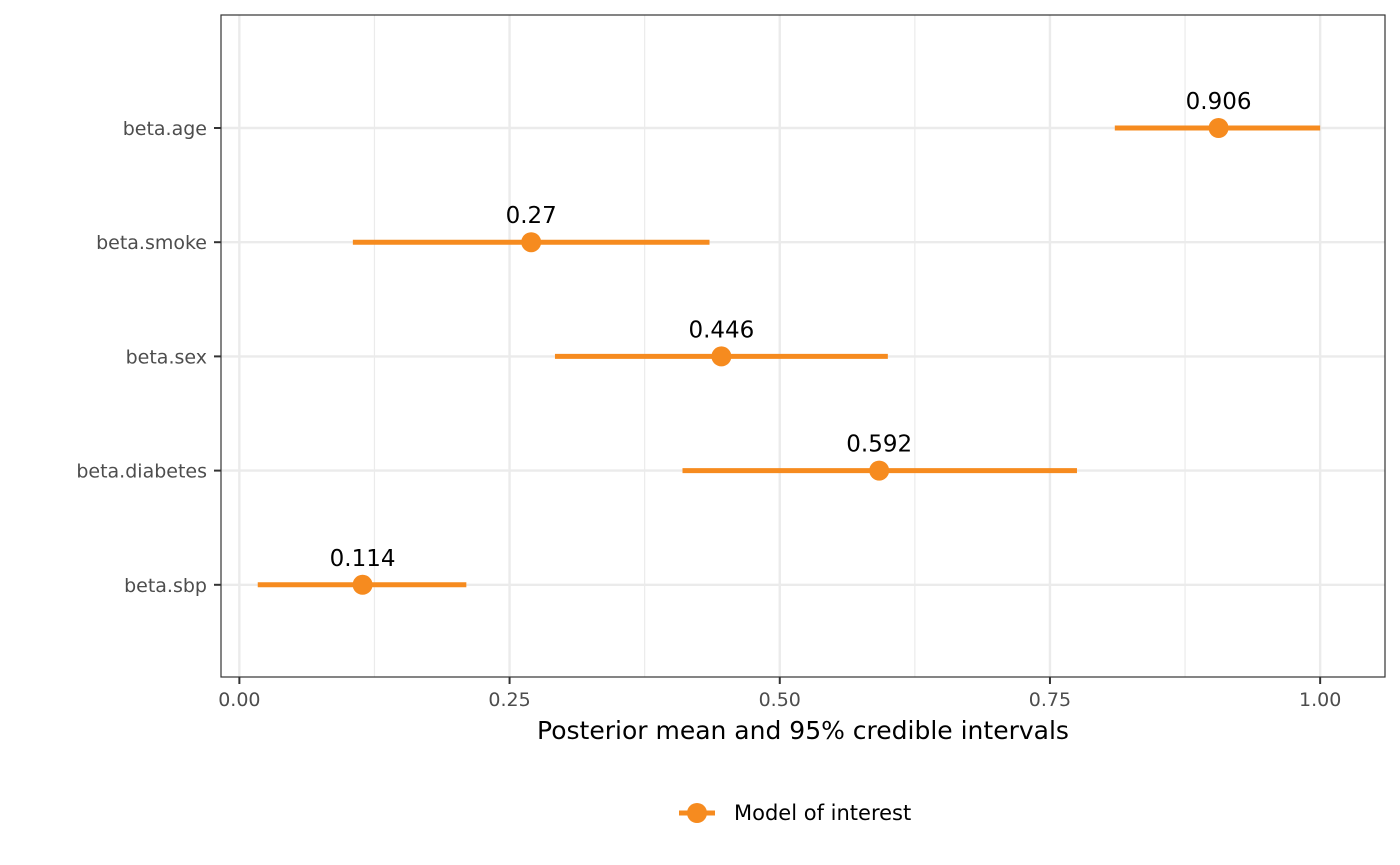 The height and width of the screenshot is (865, 1400). I want to click on y-tick-label: beta.sex, so click(166, 357).